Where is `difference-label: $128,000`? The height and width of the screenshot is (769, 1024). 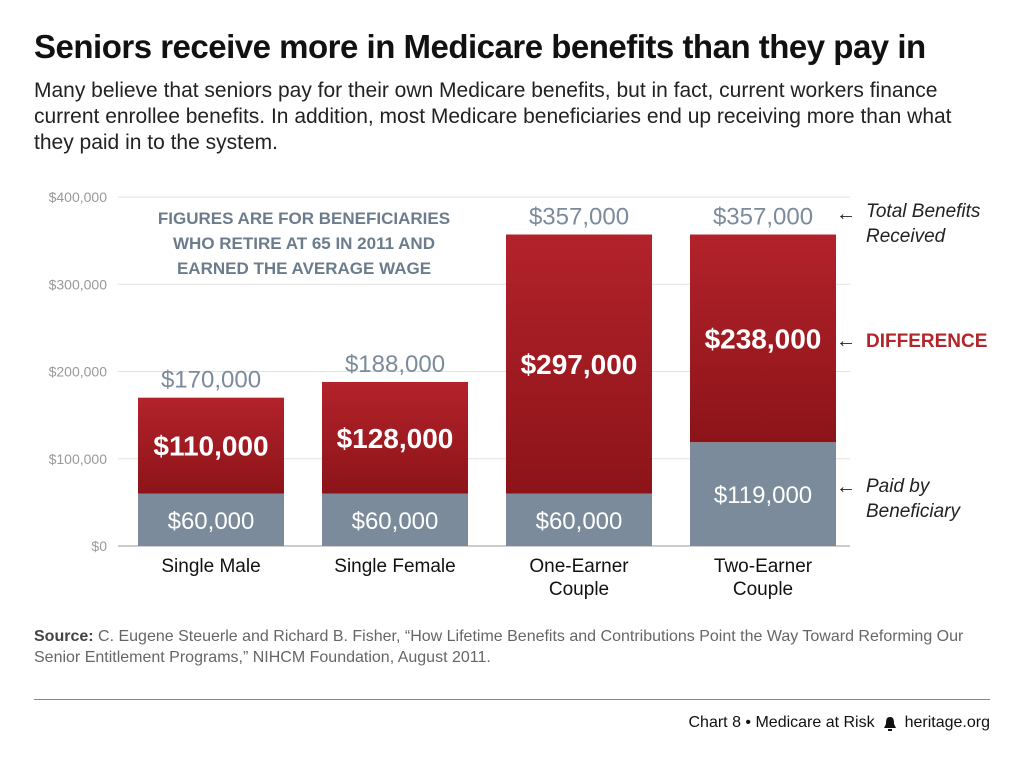
difference-label: $128,000 is located at coordinates (395, 438).